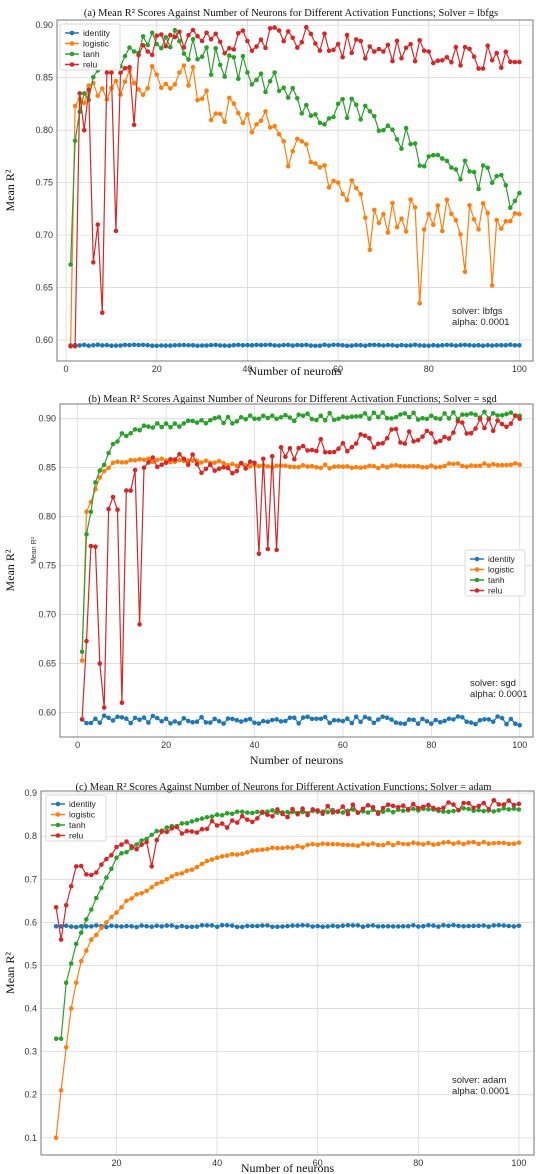 Image resolution: width=550 pixels, height=1174 pixels. Describe the element at coordinates (90, 65) in the screenshot. I see `legend-label-relu: relu` at that location.